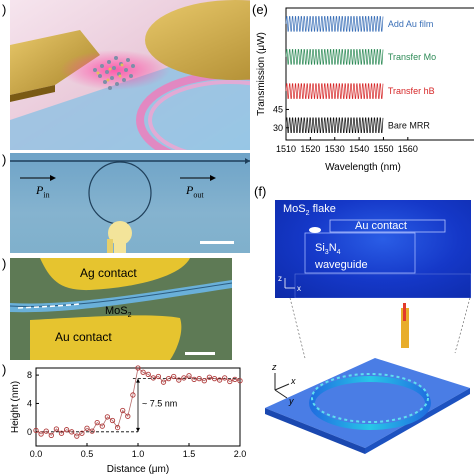 Image resolution: width=474 pixels, height=474 pixels. What do you see at coordinates (138, 469) in the screenshot?
I see `x-axis-label: Distance (μm)` at bounding box center [138, 469].